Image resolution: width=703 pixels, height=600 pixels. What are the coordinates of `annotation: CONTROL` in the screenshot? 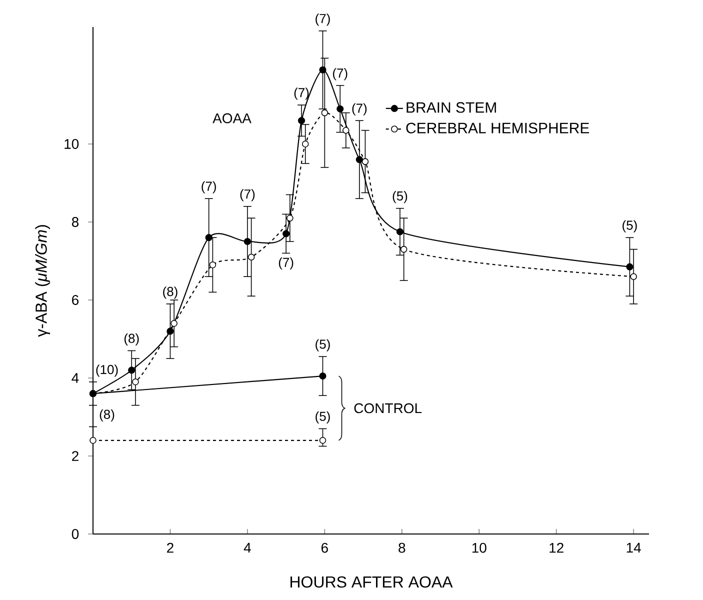 It's located at (388, 408).